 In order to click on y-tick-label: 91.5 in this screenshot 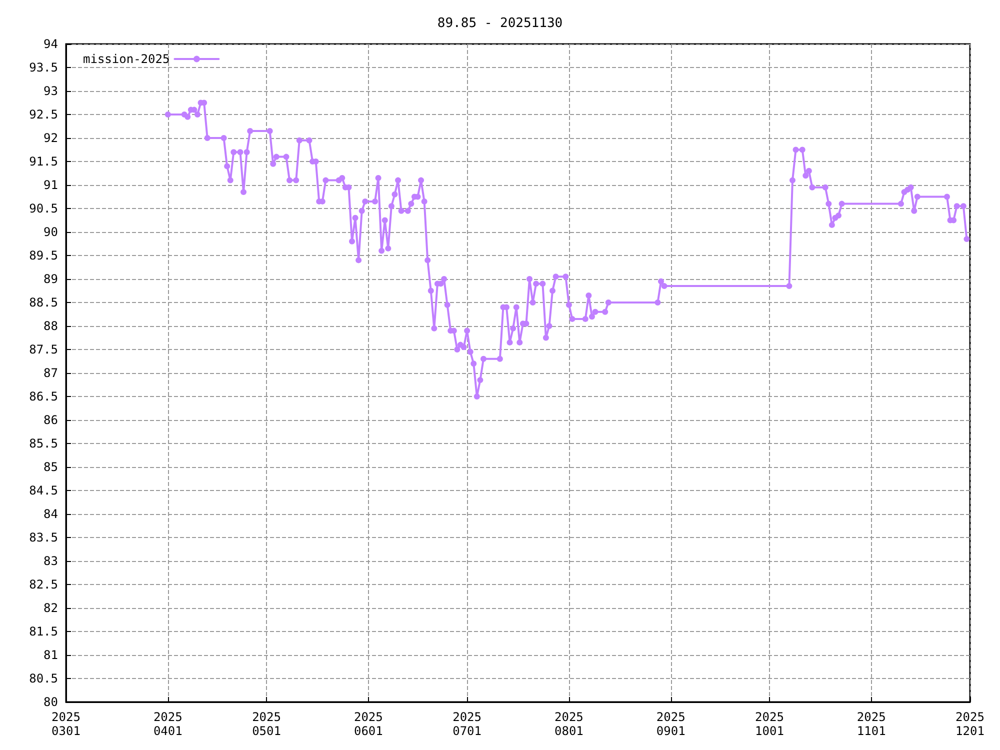, I will do `click(43, 161)`.